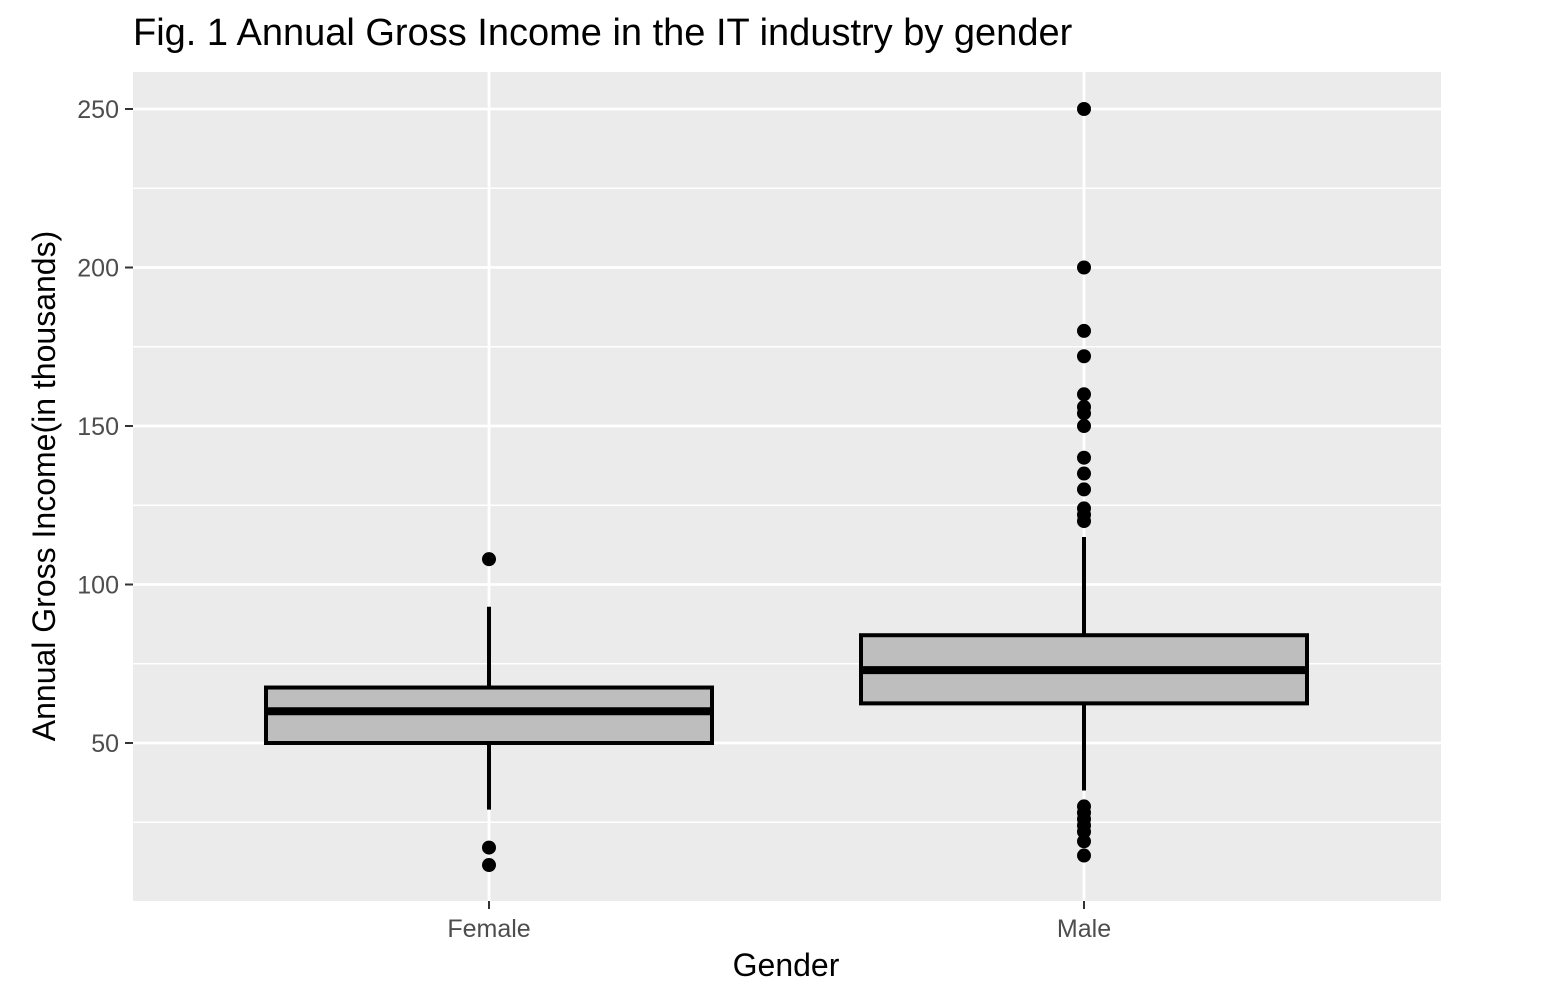 Image resolution: width=1552 pixels, height=998 pixels. Describe the element at coordinates (98, 269) in the screenshot. I see `y-tick-label: 200` at that location.